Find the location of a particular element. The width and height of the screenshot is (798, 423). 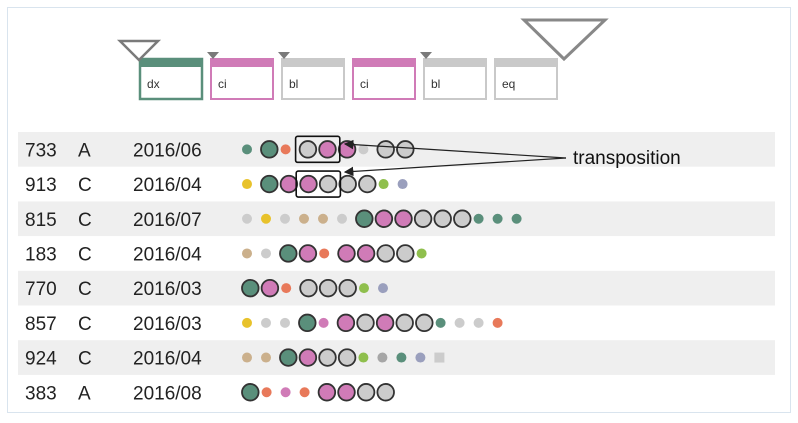

row-date: 2016/06 is located at coordinates (167, 150).